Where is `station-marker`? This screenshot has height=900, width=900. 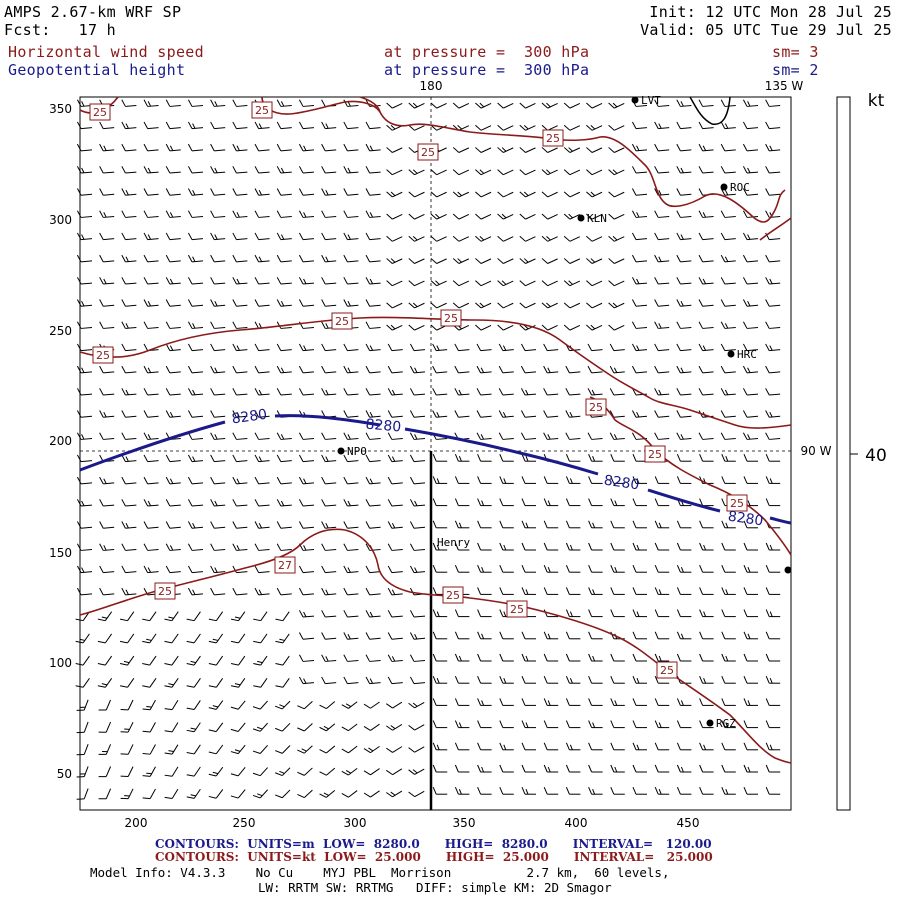 station-marker is located at coordinates (581, 218).